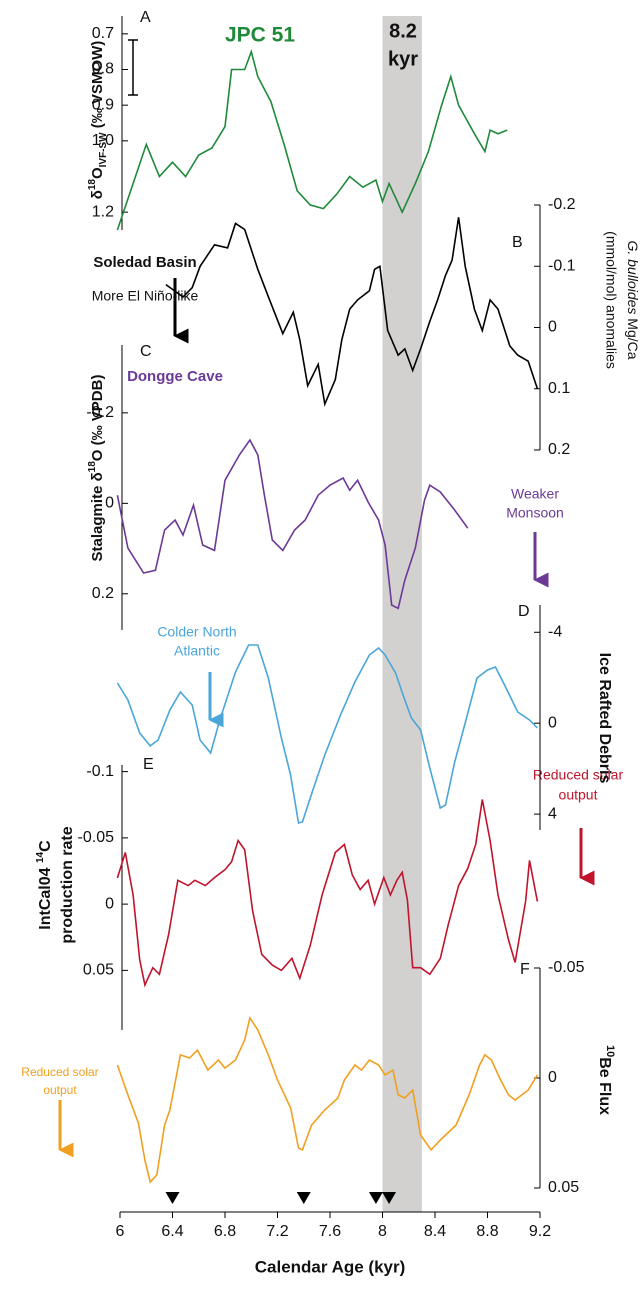  What do you see at coordinates (145, 296) in the screenshot?
I see `annotation: More El Niño-like` at bounding box center [145, 296].